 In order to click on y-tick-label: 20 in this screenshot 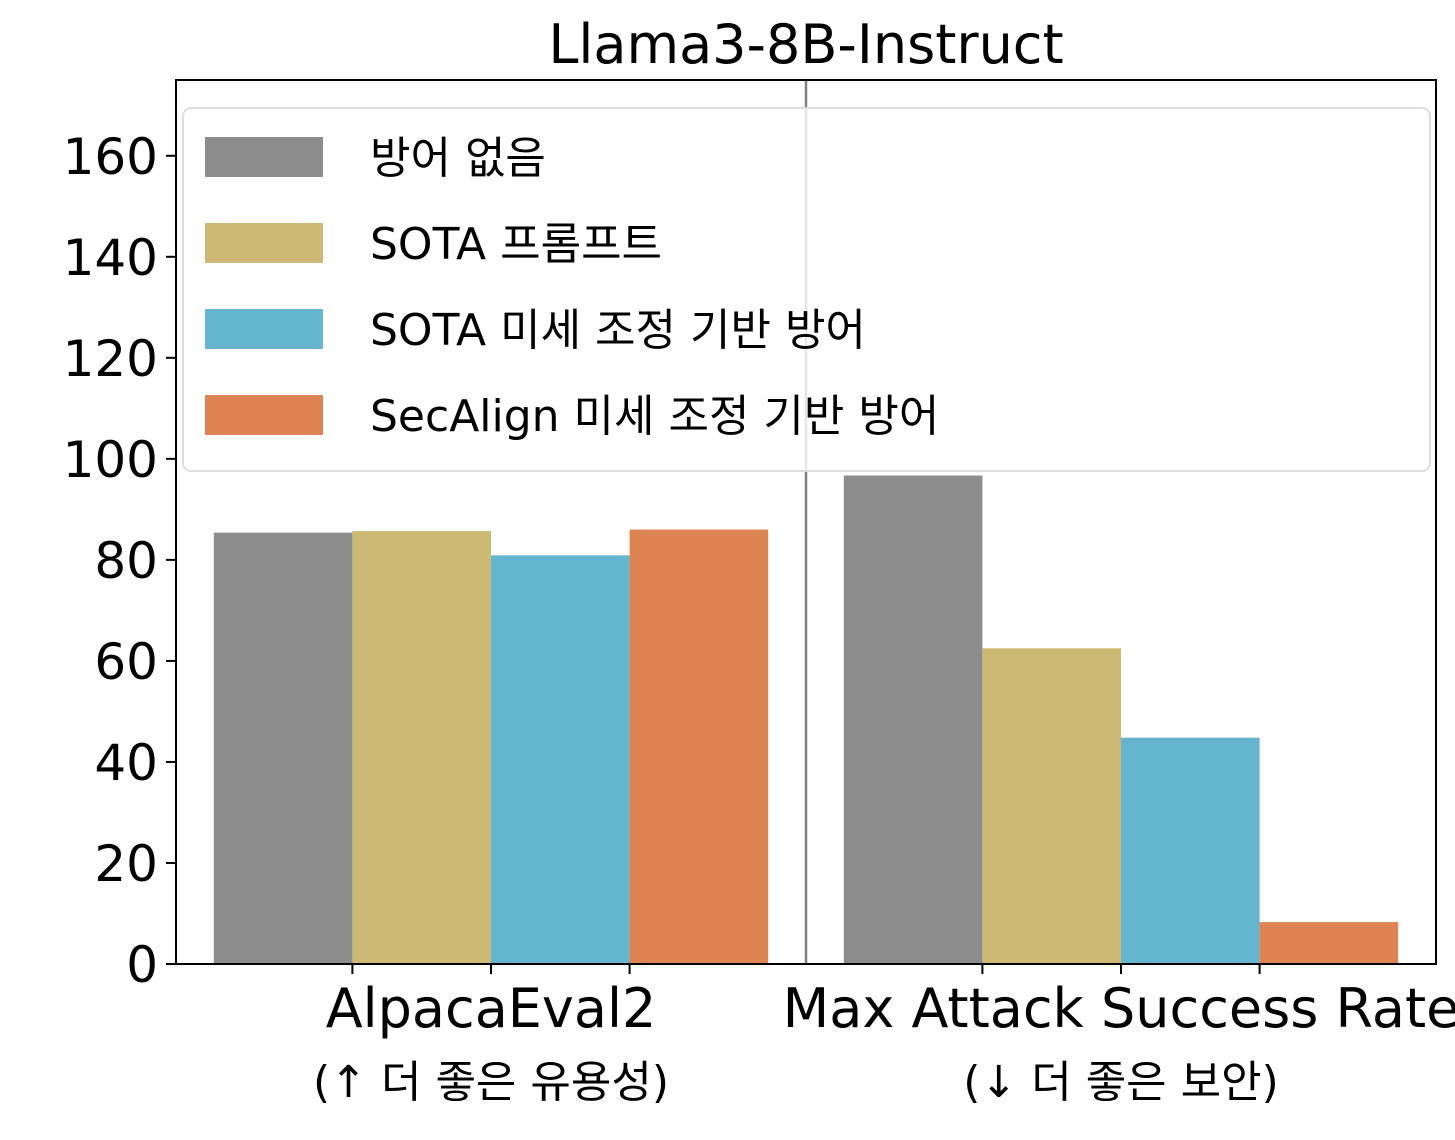, I will do `click(126, 864)`.